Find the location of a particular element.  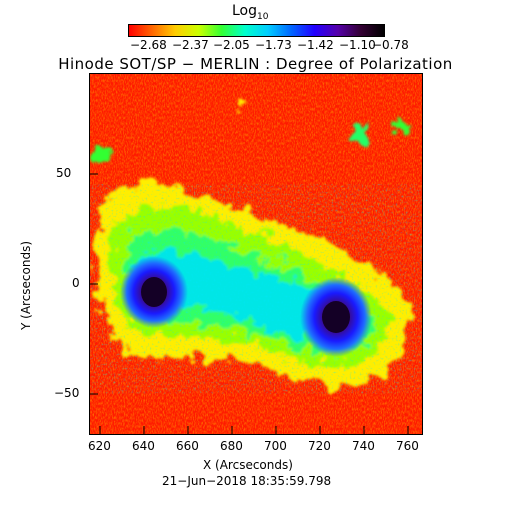

colorbar-tick: −2.68 is located at coordinates (148, 45).